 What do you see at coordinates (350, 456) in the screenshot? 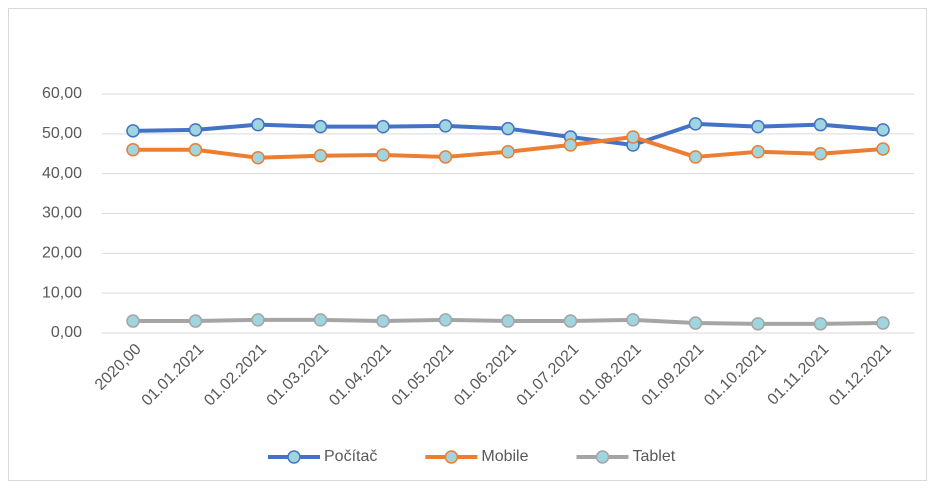
I see `legend-label: Počítač` at bounding box center [350, 456].